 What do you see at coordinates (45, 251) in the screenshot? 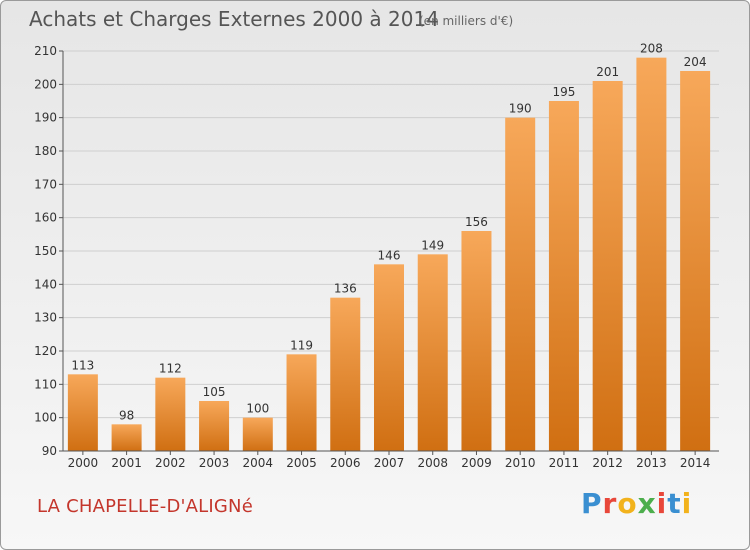
I see `y-tick-label: 150` at bounding box center [45, 251].